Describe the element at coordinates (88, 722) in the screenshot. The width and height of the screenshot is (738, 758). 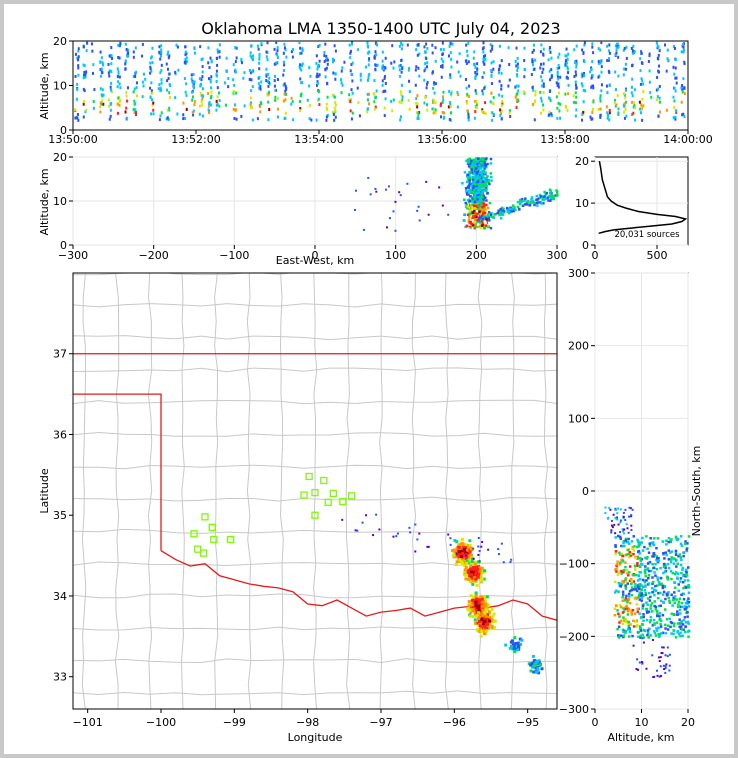
I see `map-xtick-label: −101` at that location.